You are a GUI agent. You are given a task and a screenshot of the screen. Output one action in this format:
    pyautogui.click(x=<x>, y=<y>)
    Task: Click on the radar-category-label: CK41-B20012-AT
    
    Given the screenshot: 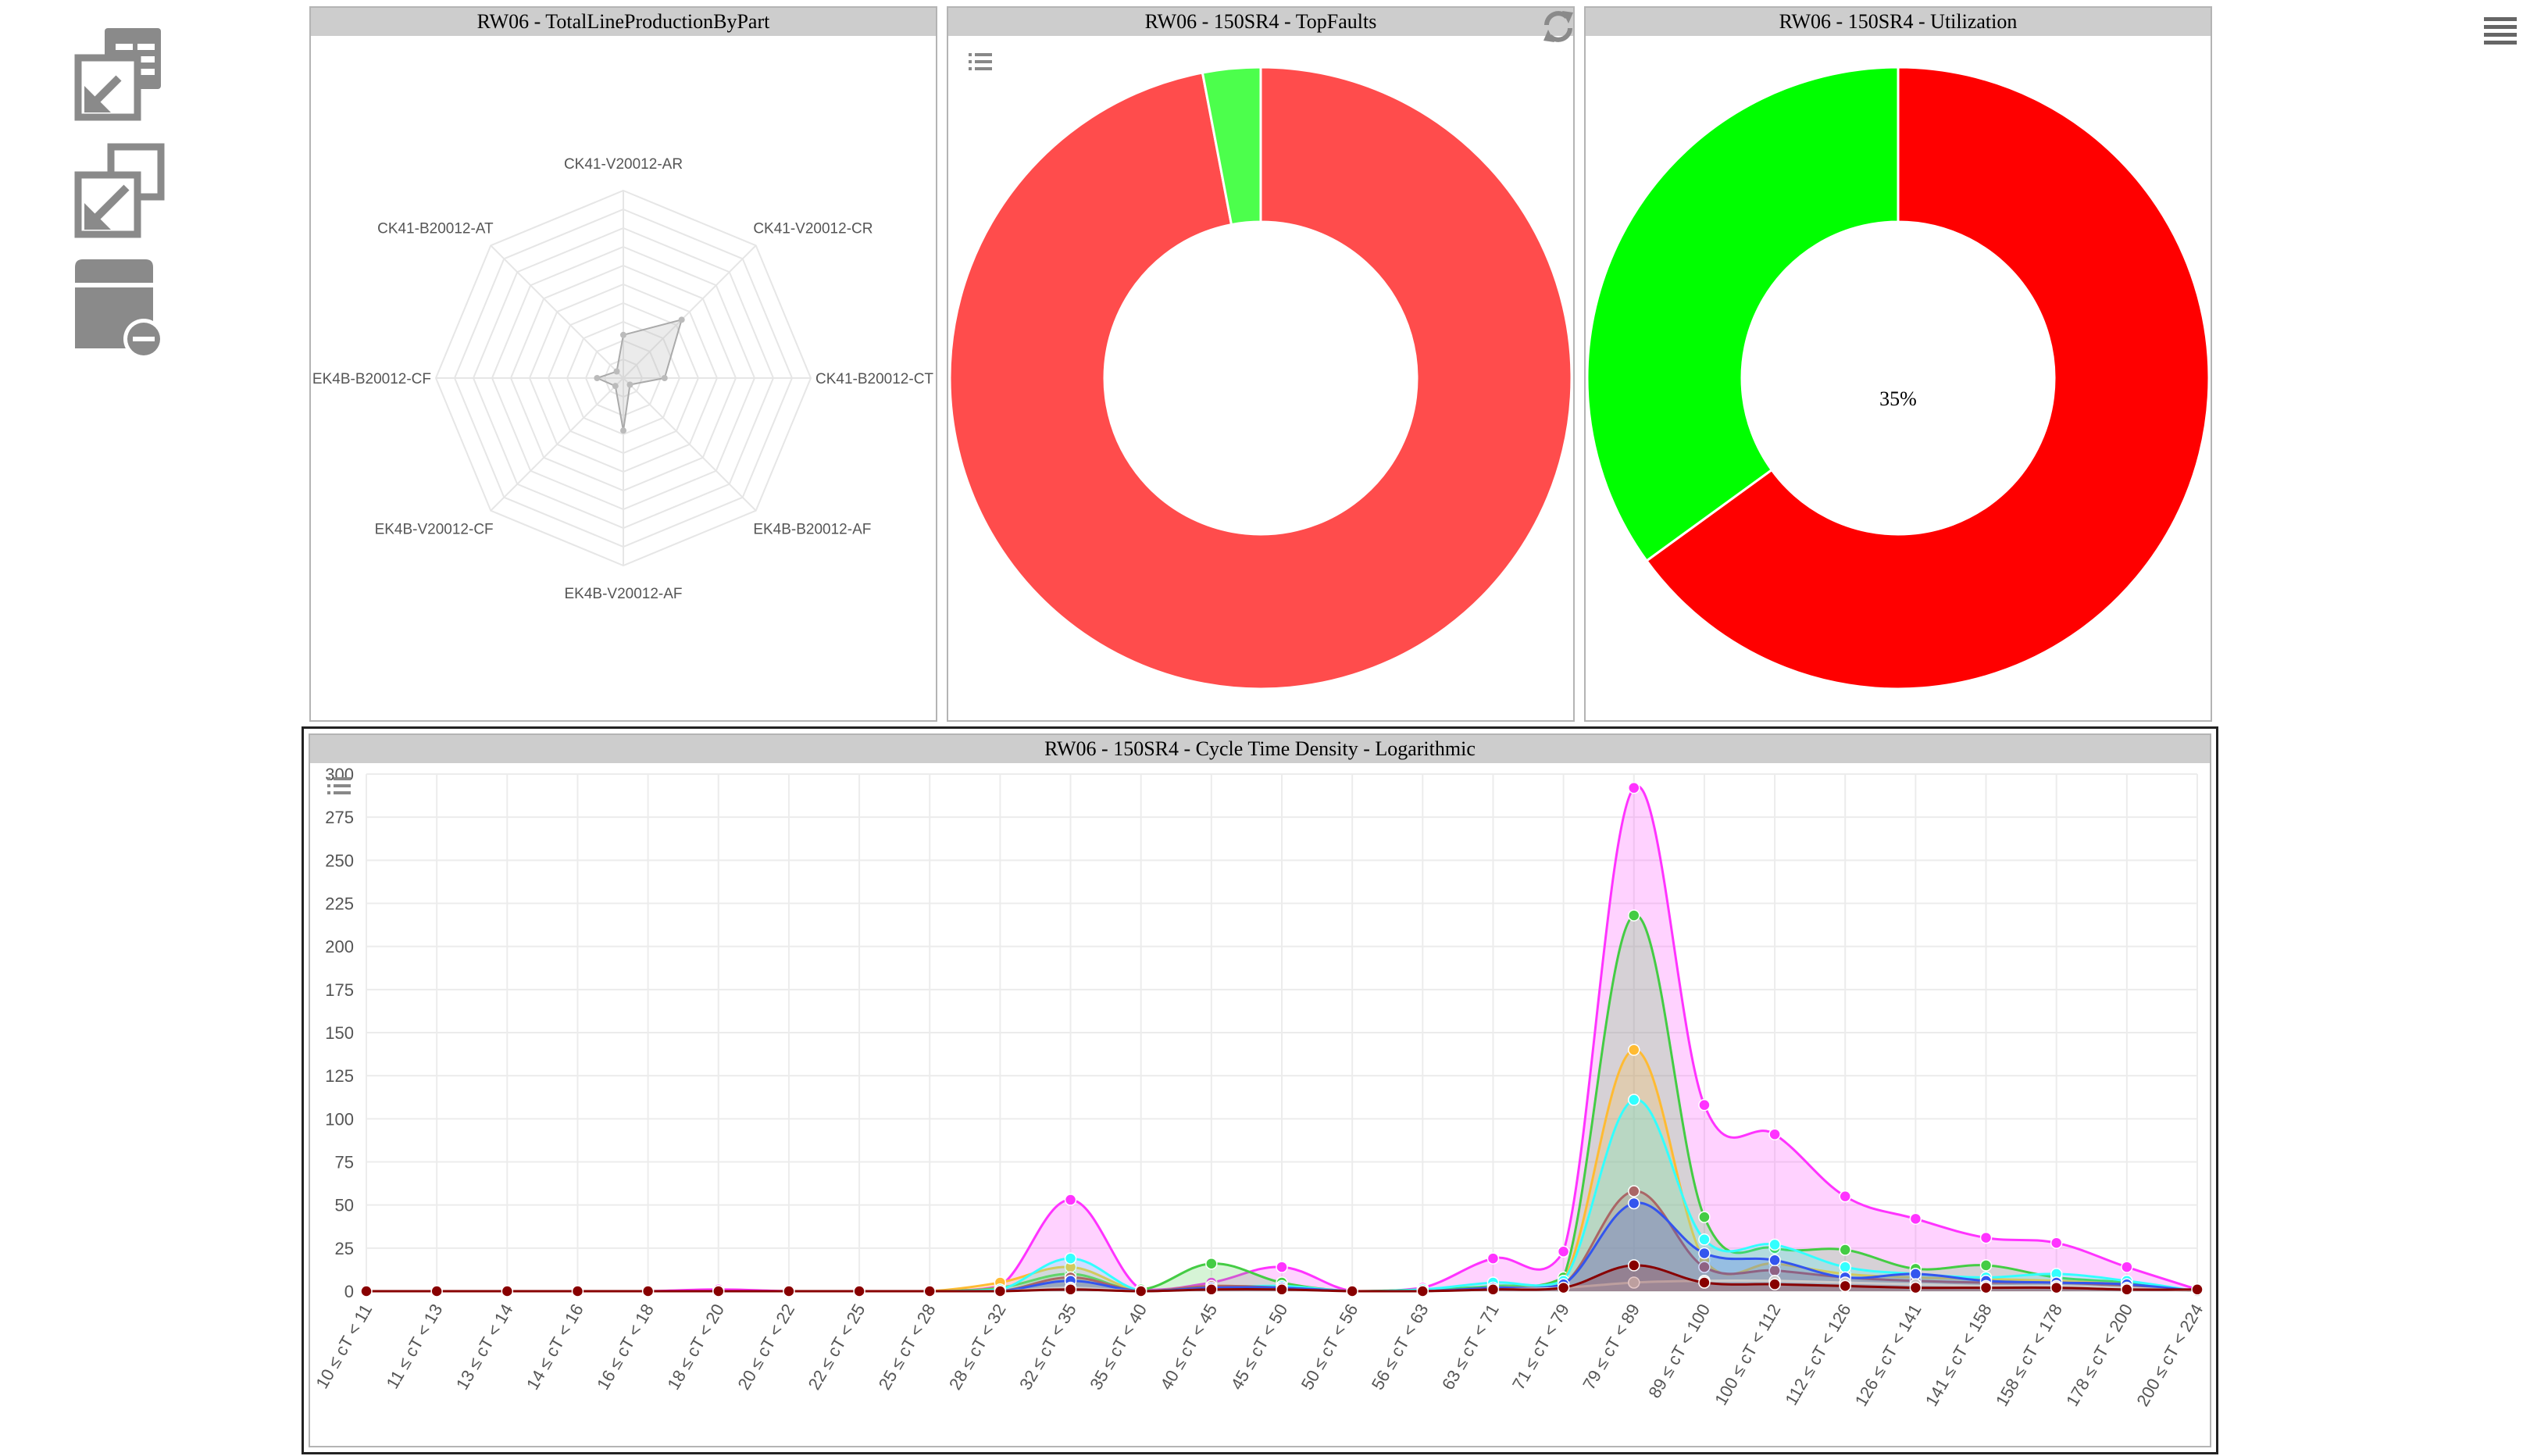 What is the action you would take?
    pyautogui.click(x=435, y=229)
    